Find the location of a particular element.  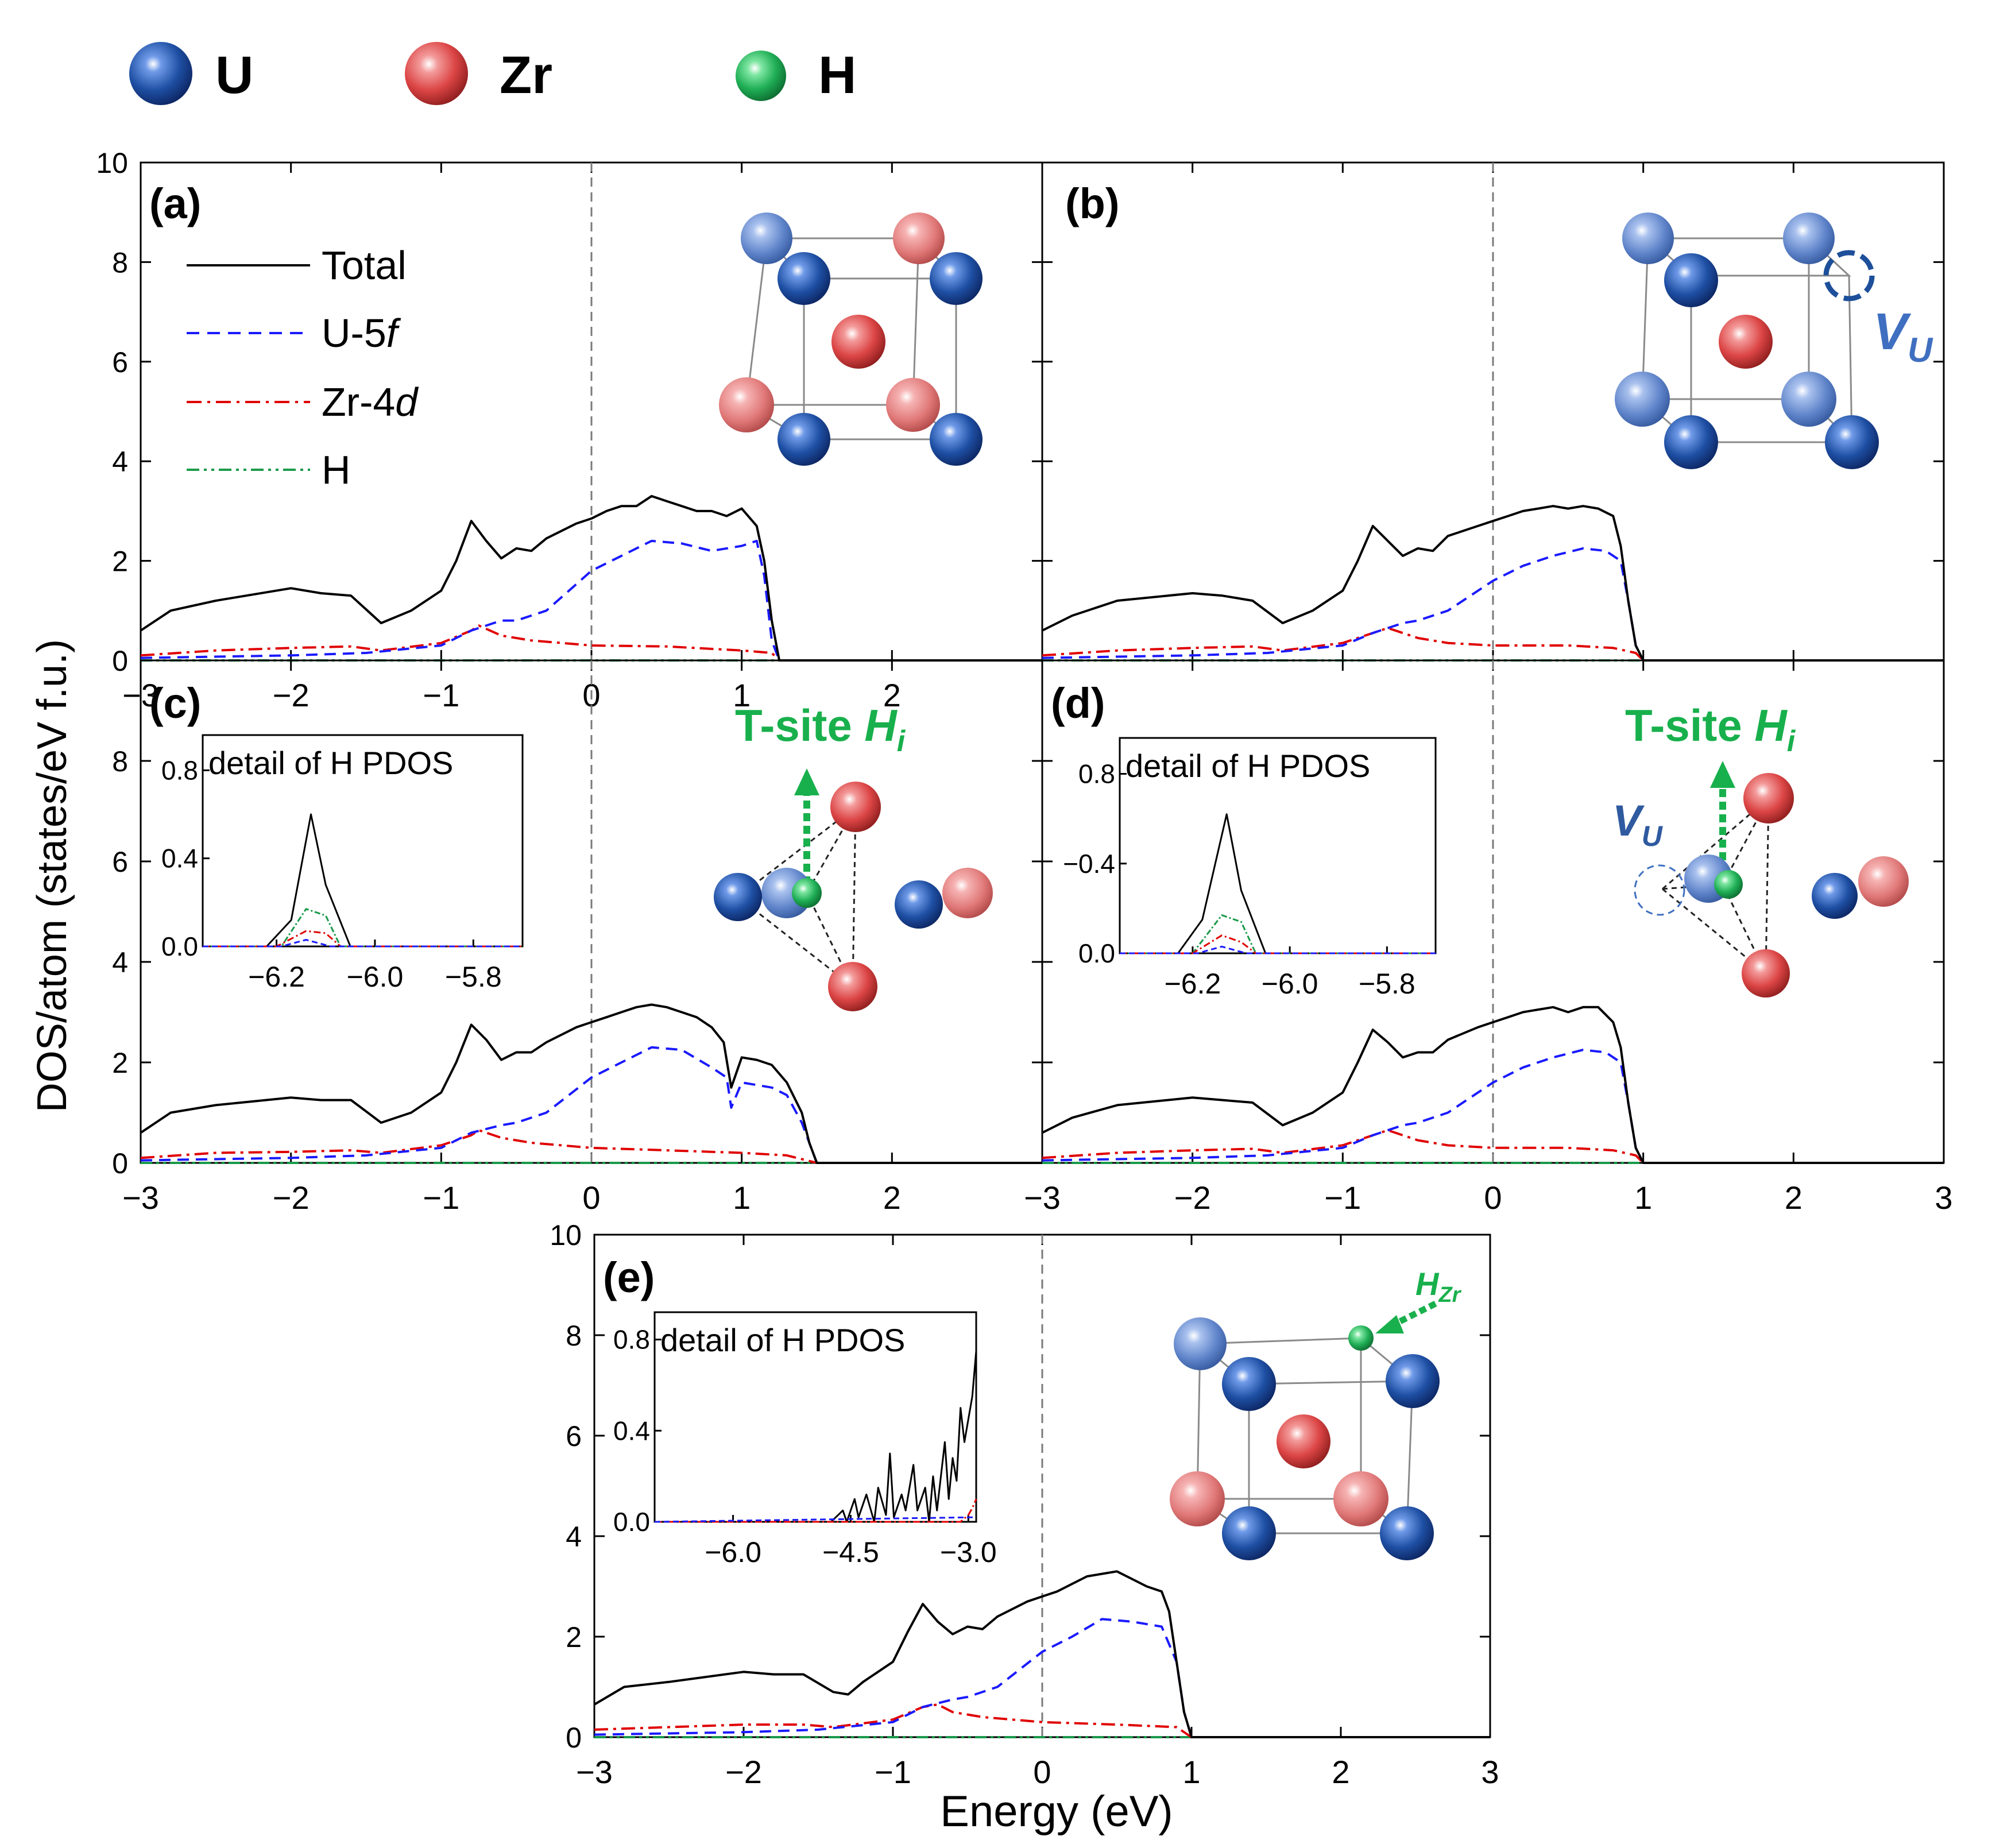

y-tick-label: 2 is located at coordinates (574, 1637).